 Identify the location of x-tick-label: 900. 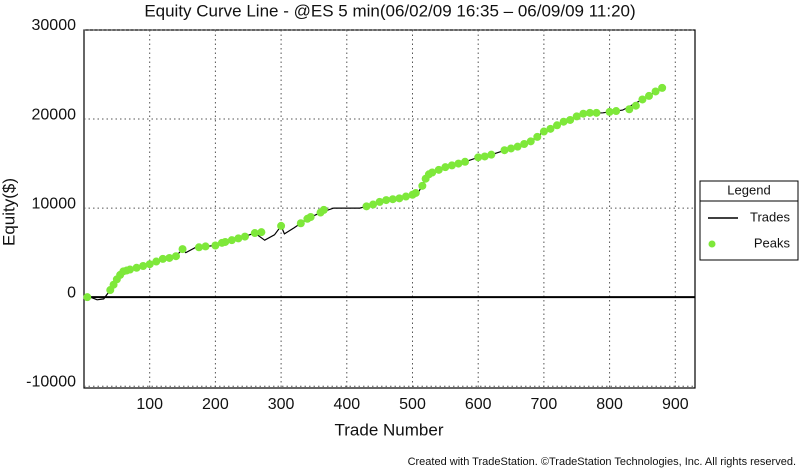
(675, 404).